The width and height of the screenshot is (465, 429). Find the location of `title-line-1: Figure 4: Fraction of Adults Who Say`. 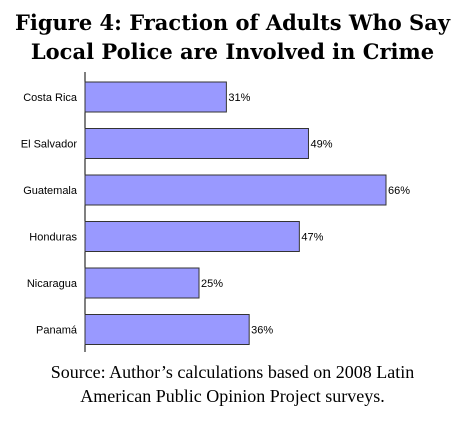

title-line-1: Figure 4: Fraction of Adults Who Say is located at coordinates (232, 22).